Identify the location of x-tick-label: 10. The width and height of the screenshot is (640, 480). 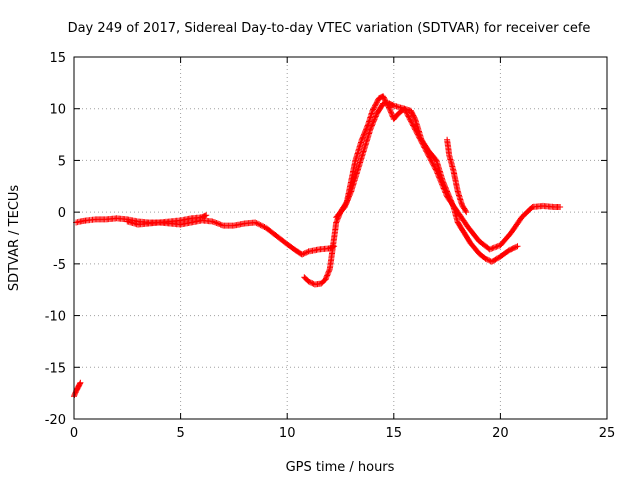
(287, 433).